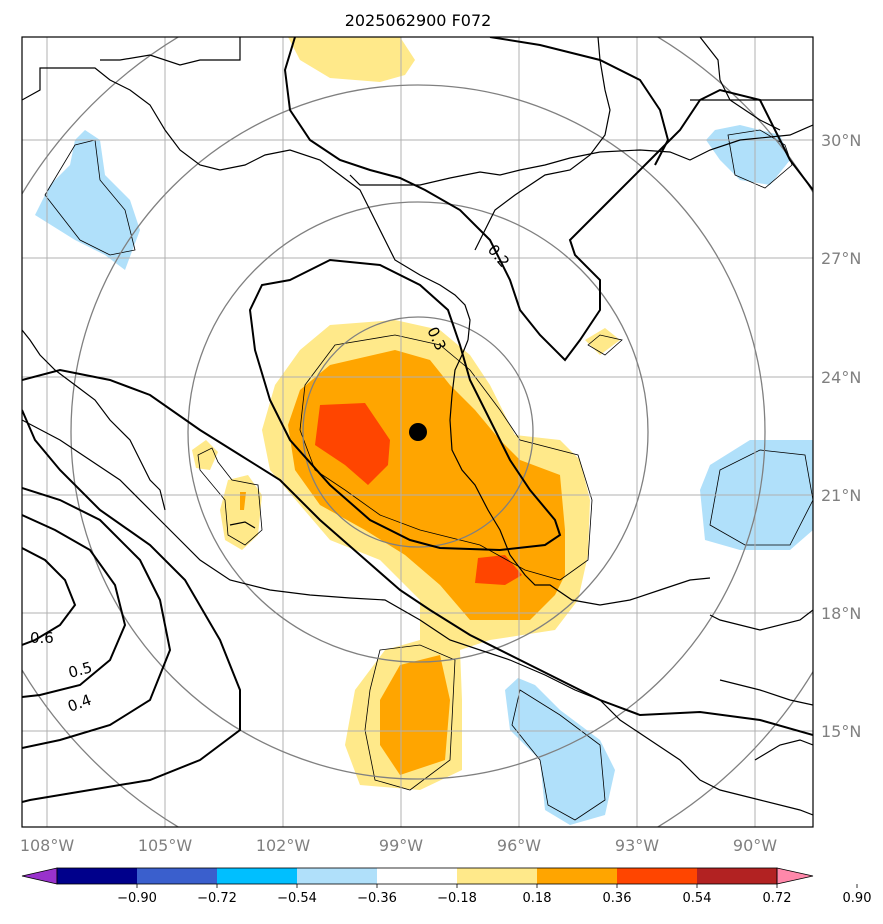 The width and height of the screenshot is (883, 924). What do you see at coordinates (841, 436) in the screenshot?
I see `latitude-labels: 30°N 27°N 24°N 21°N 18°N 15°N` at bounding box center [841, 436].